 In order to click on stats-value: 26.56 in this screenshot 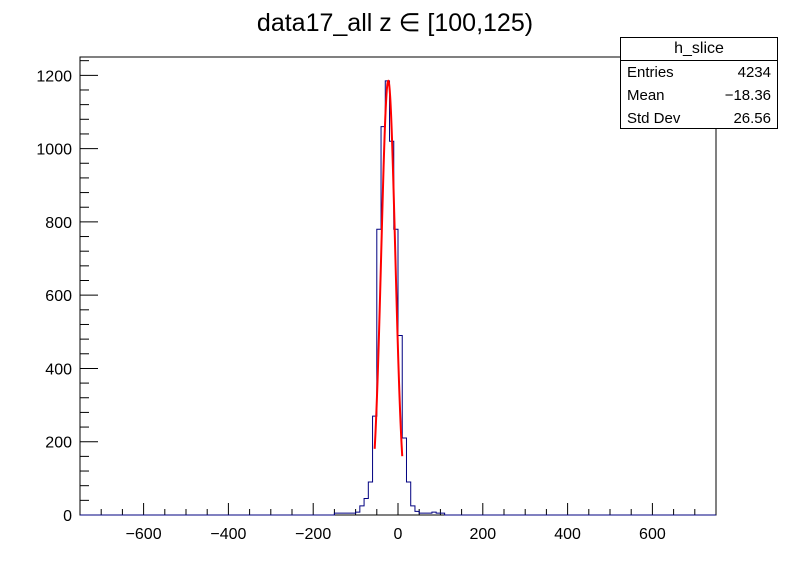, I will do `click(752, 118)`.